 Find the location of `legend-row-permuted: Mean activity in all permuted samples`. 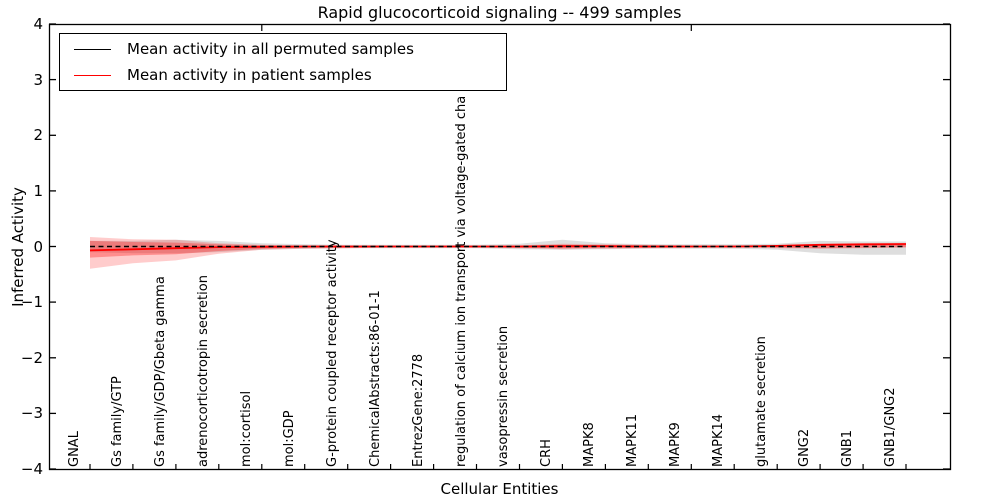

legend-row-permuted: Mean activity in all permuted samples is located at coordinates (283, 49).